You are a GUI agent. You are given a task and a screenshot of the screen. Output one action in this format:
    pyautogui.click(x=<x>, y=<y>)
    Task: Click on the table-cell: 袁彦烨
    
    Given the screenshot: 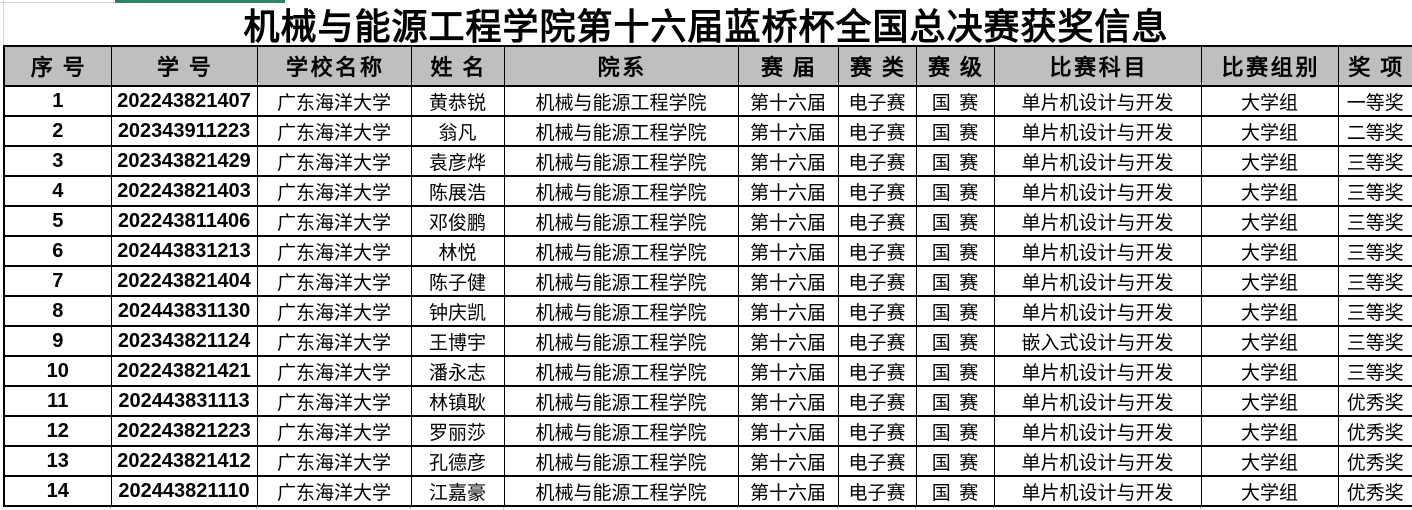 What is the action you would take?
    pyautogui.click(x=457, y=161)
    